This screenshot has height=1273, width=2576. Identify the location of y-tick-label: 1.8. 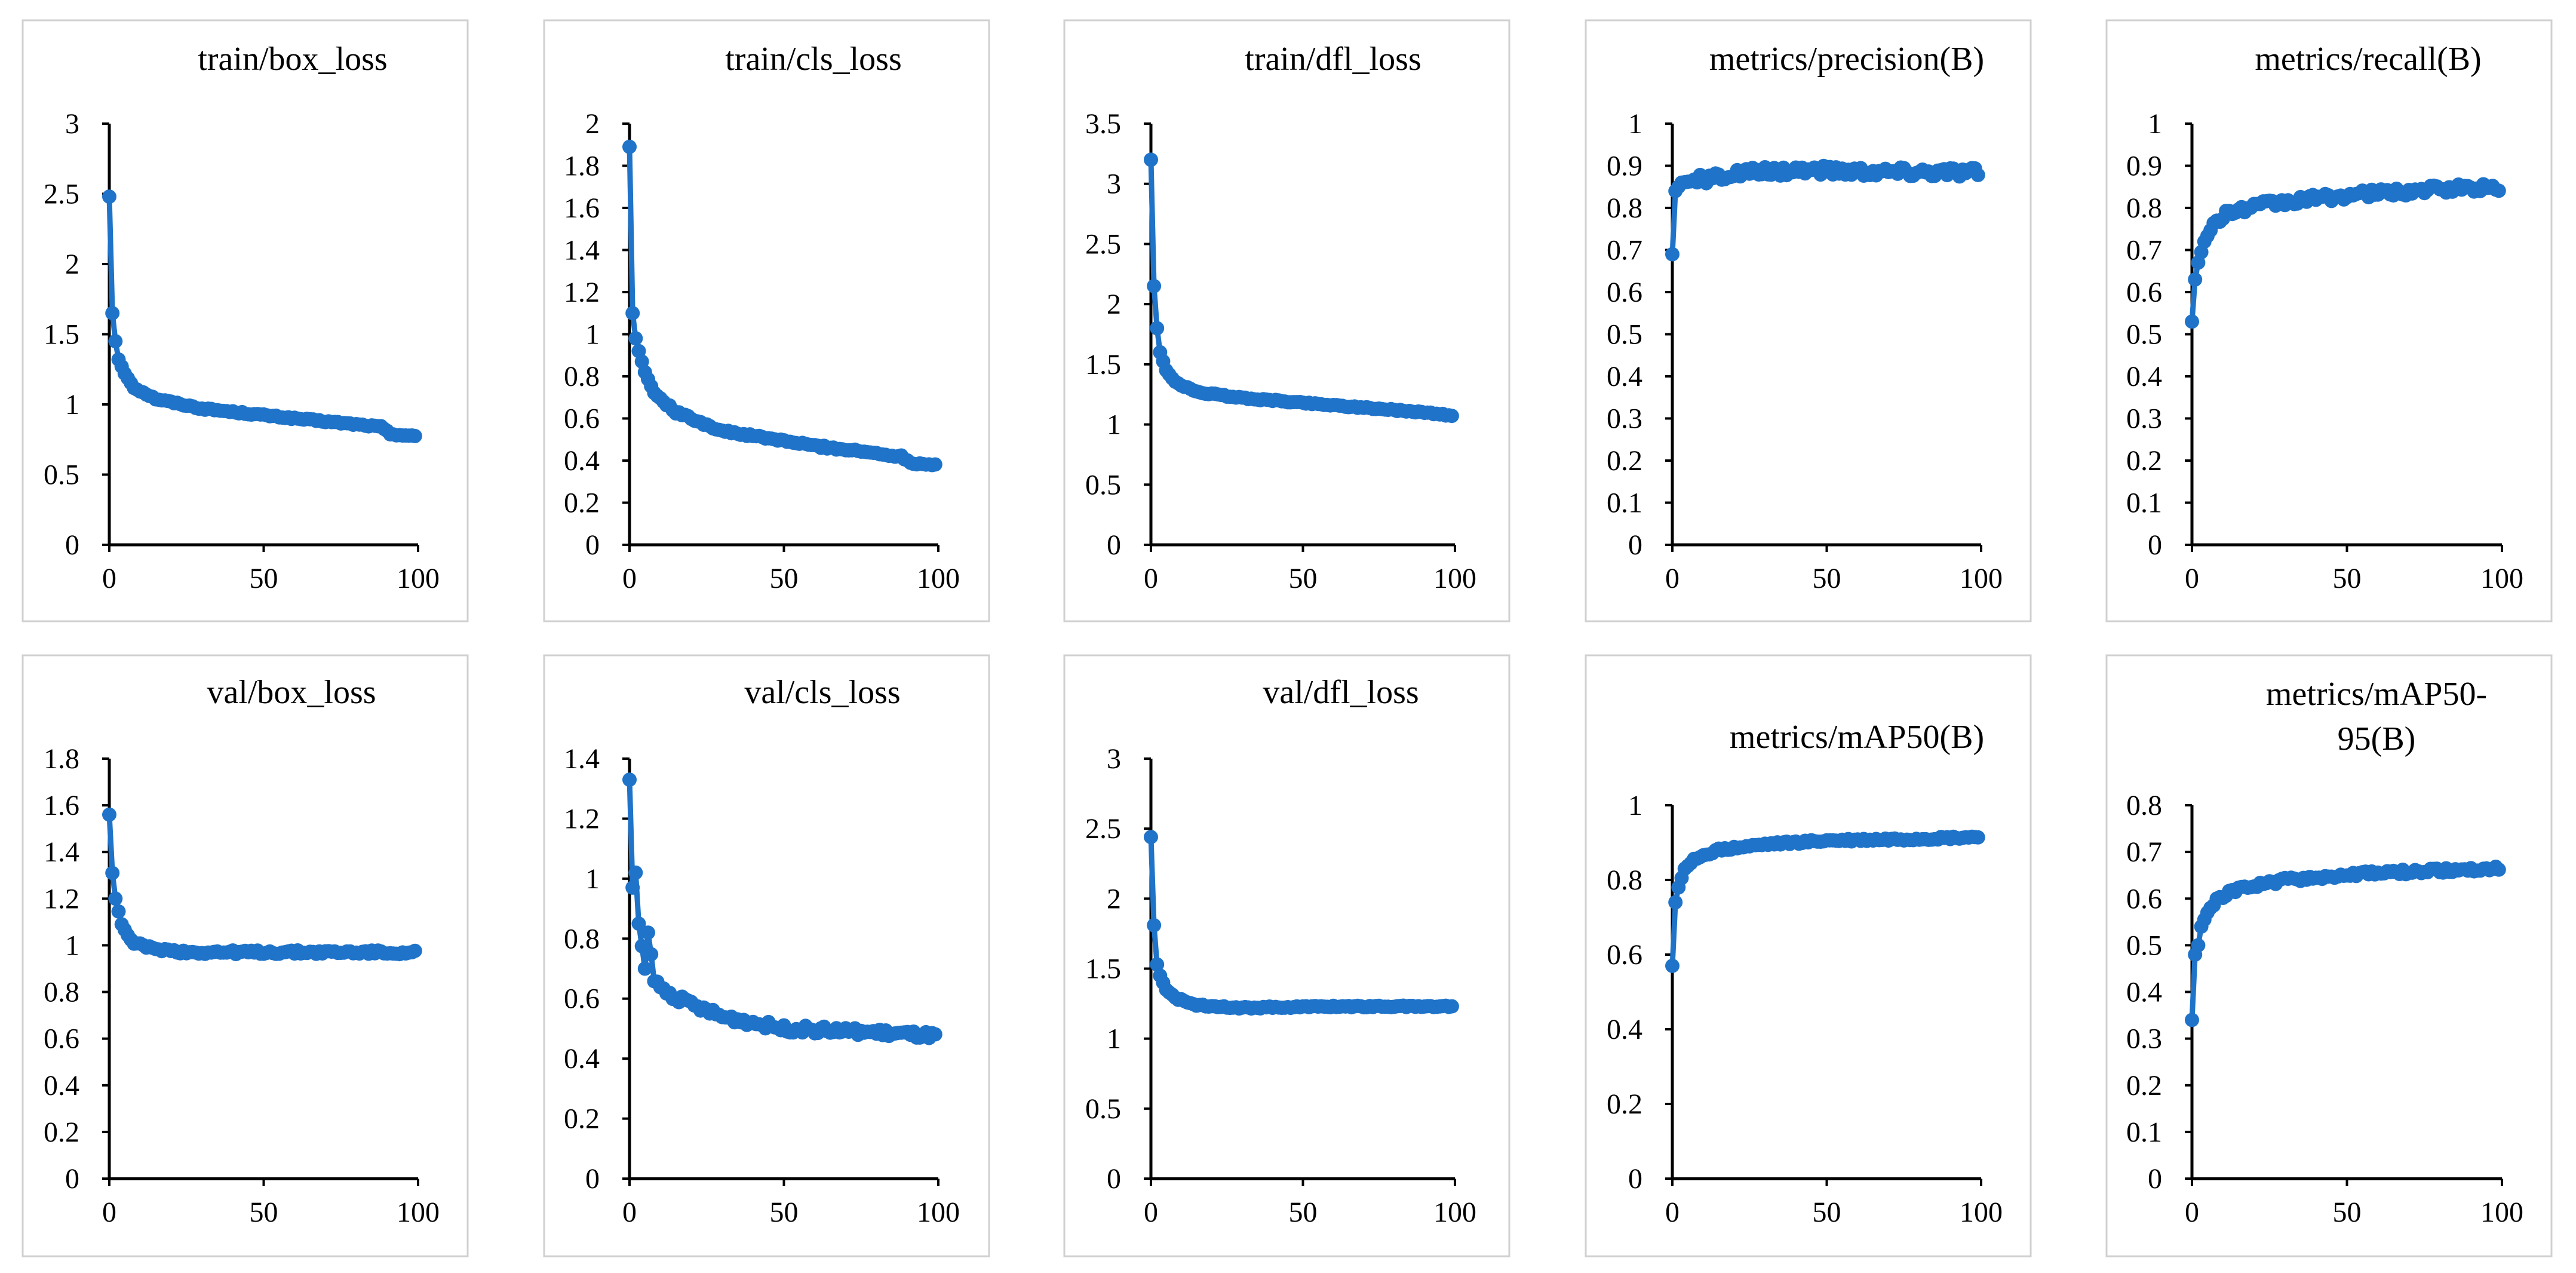
(61, 759).